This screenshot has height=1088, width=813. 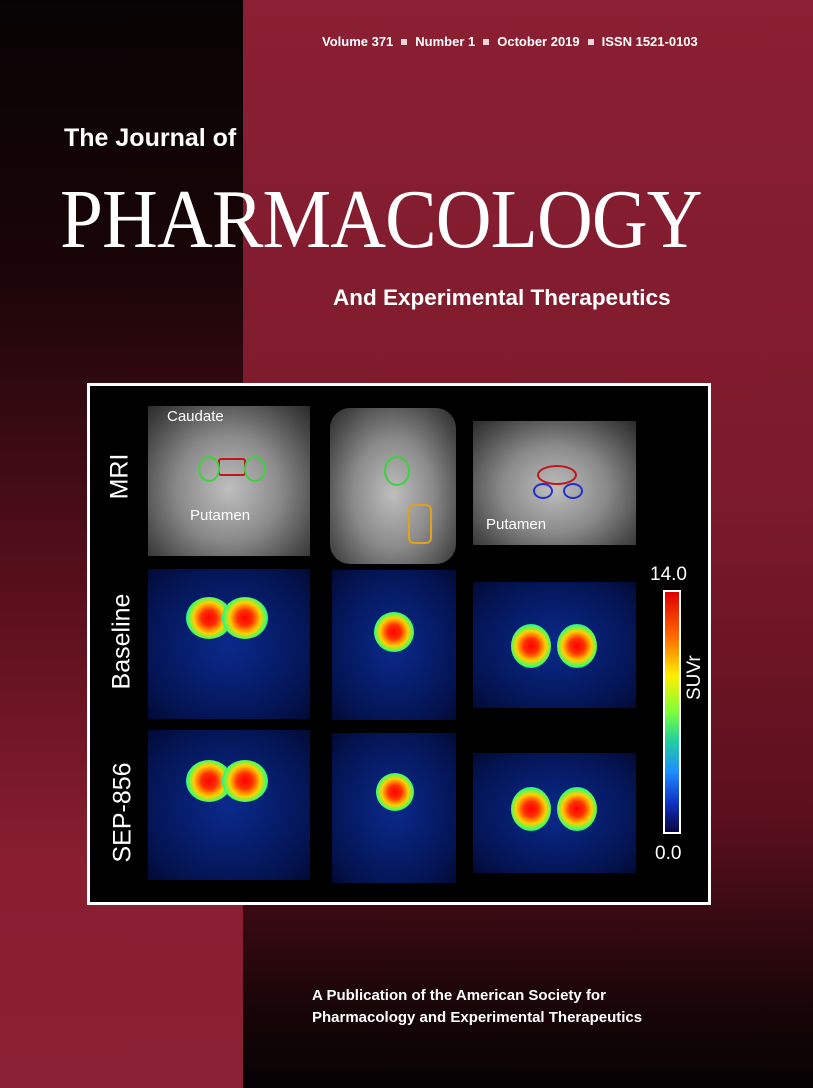 What do you see at coordinates (150, 138) in the screenshot?
I see `title-prefix: The Journal of` at bounding box center [150, 138].